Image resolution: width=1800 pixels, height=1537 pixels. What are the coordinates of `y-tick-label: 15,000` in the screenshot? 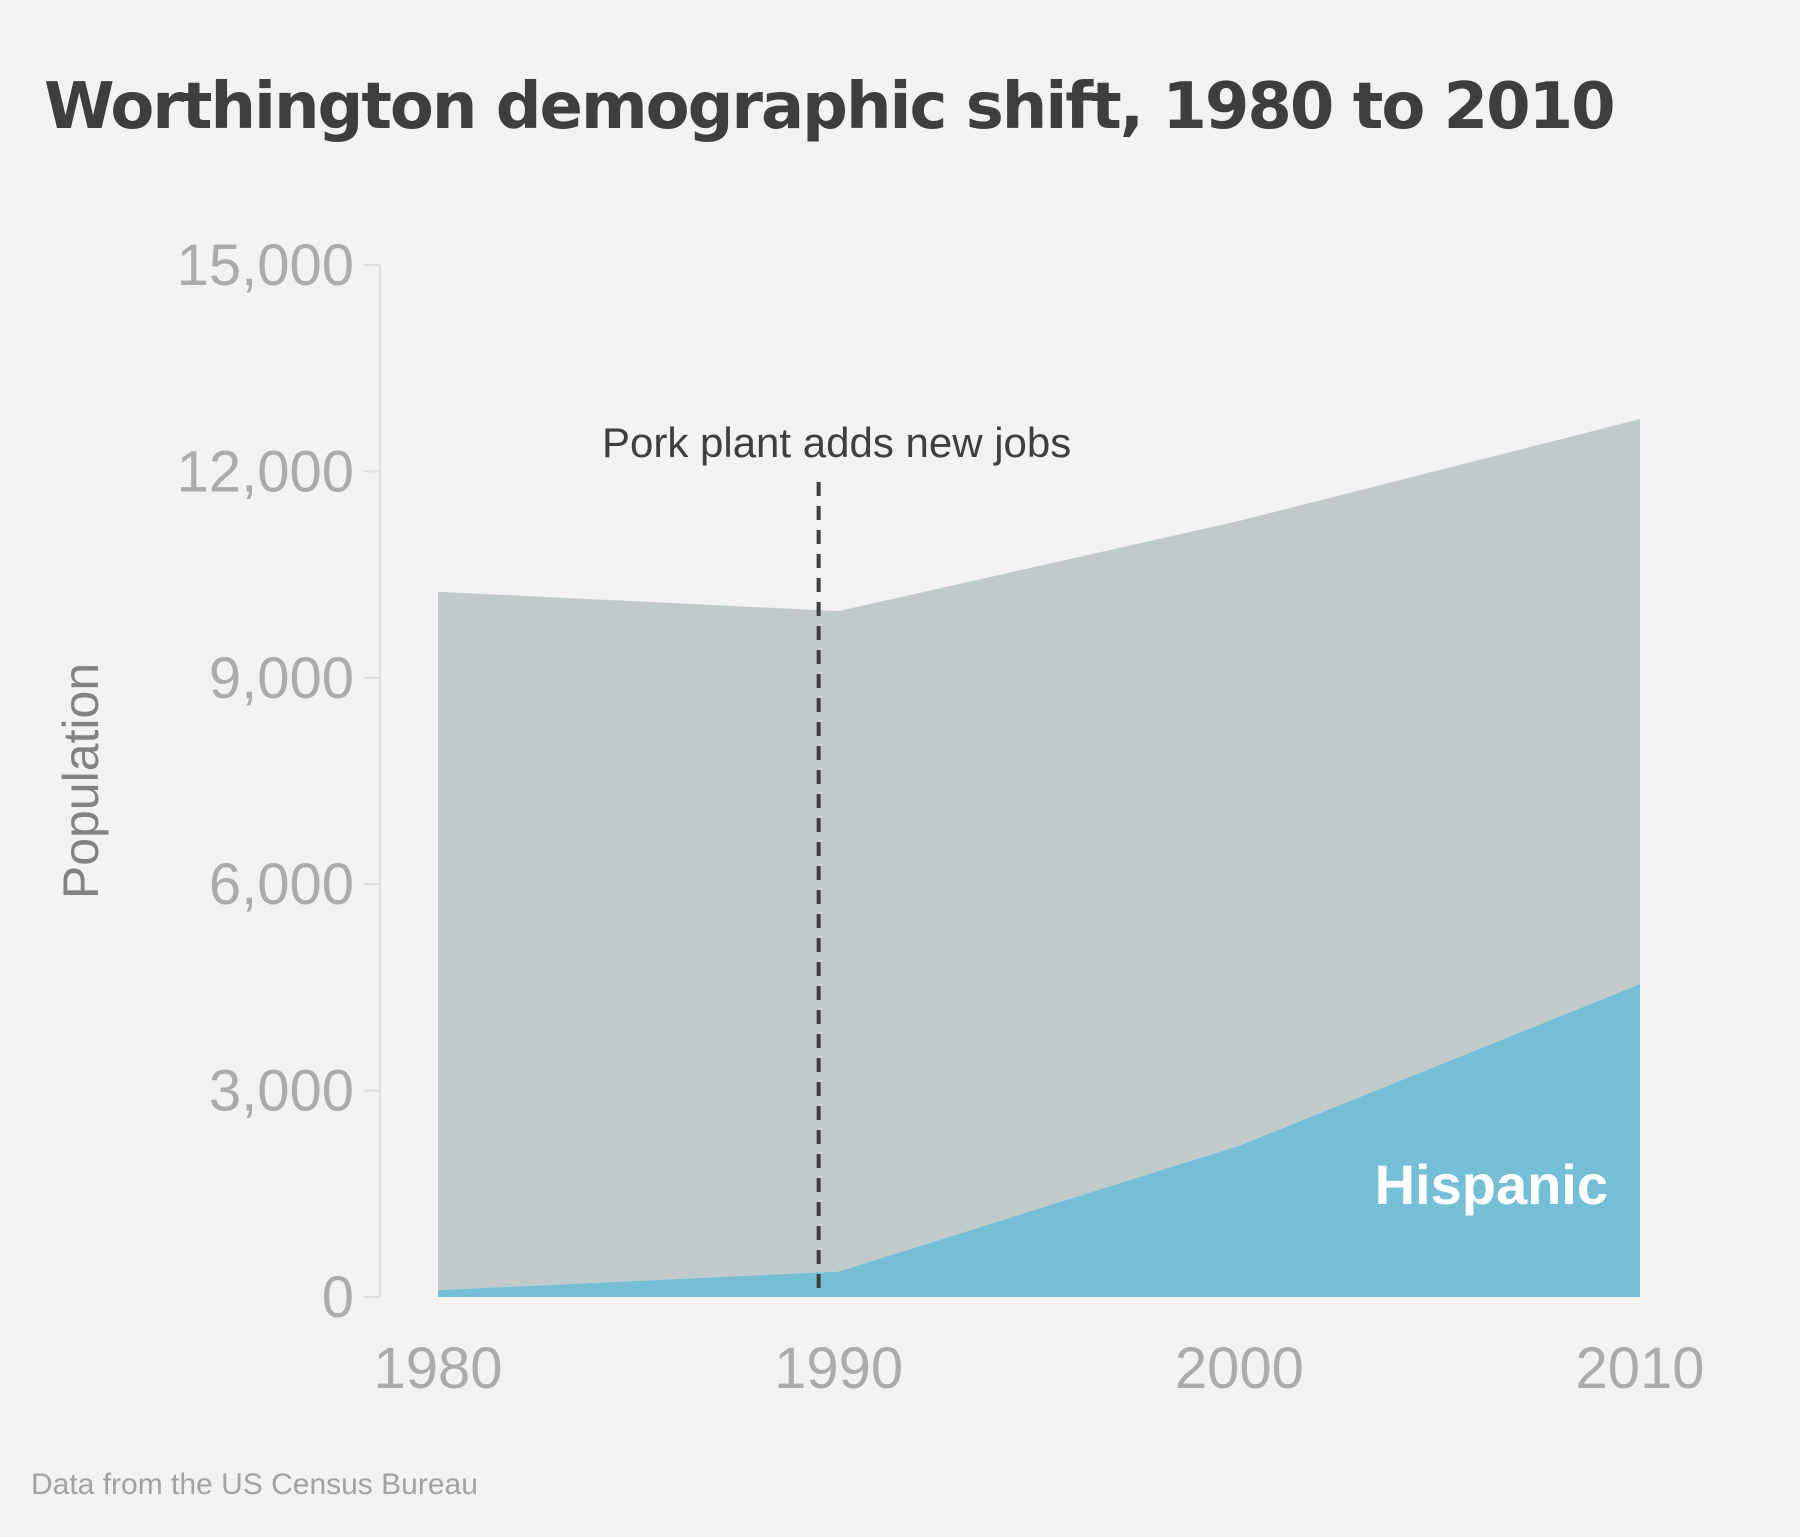 It's located at (265, 265).